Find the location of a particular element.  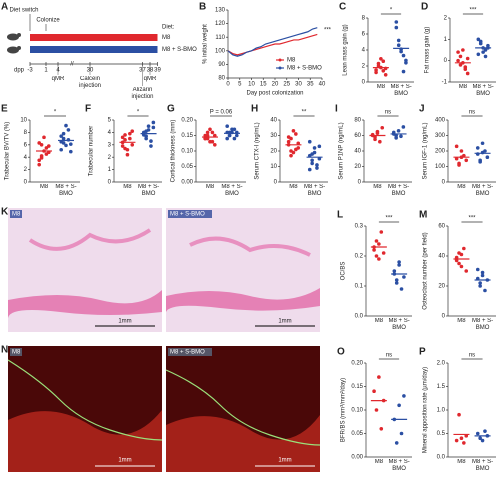

diet-bar is located at coordinates (94, 37).